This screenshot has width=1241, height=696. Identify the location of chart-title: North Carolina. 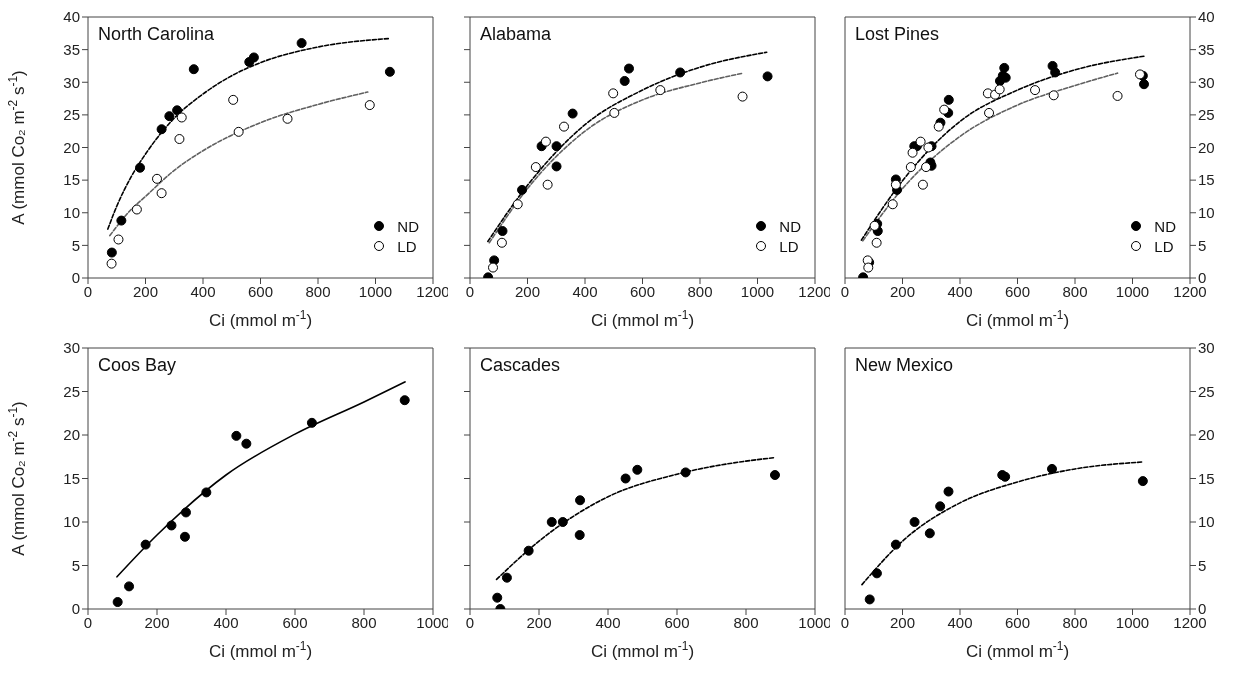
(156, 34).